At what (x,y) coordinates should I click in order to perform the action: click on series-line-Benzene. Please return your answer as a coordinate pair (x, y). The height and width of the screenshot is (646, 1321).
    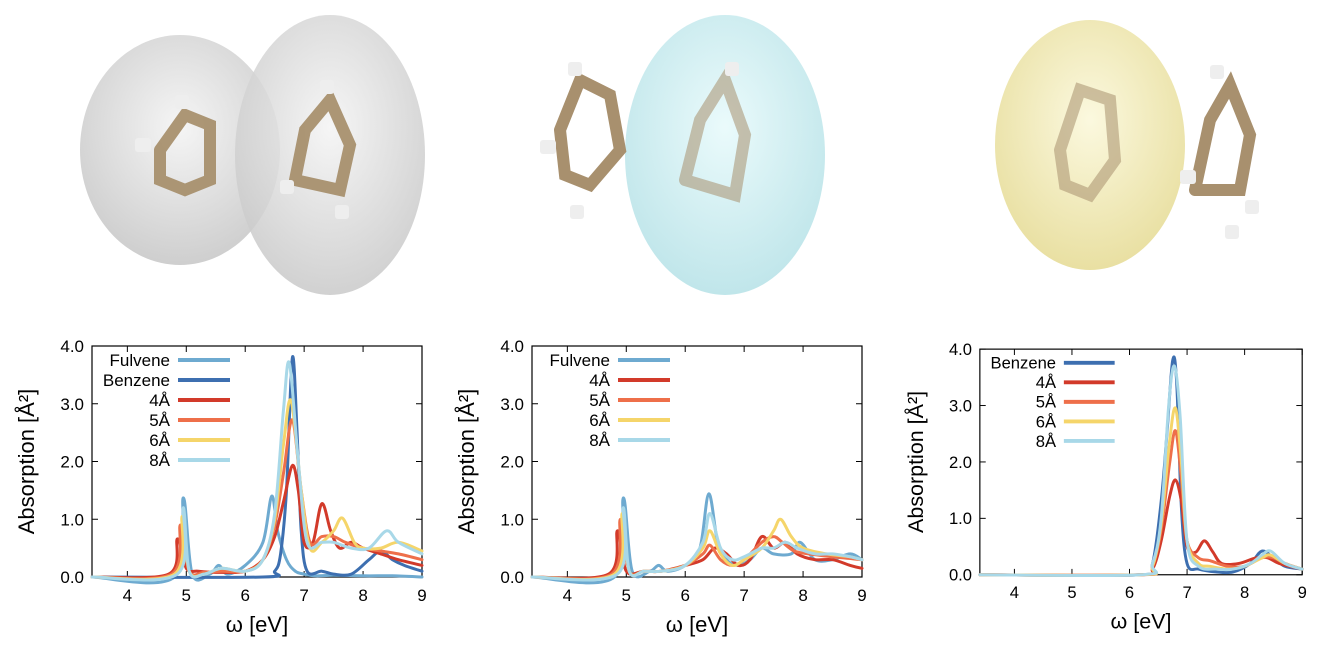
    Looking at the image, I should click on (1141, 466).